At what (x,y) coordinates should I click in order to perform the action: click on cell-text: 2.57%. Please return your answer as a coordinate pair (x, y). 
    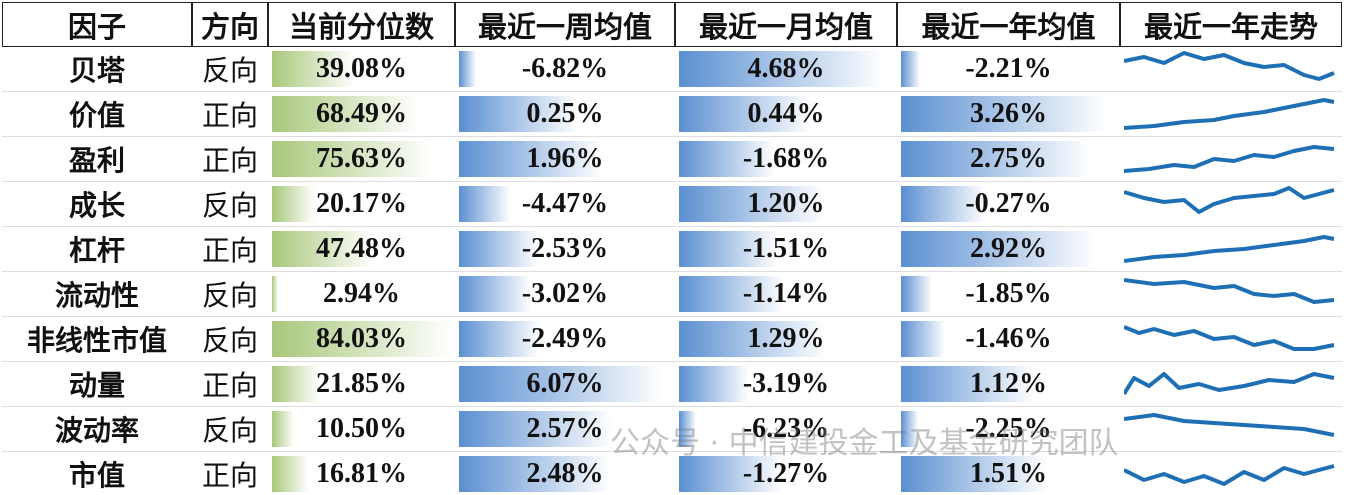
    Looking at the image, I should click on (565, 428).